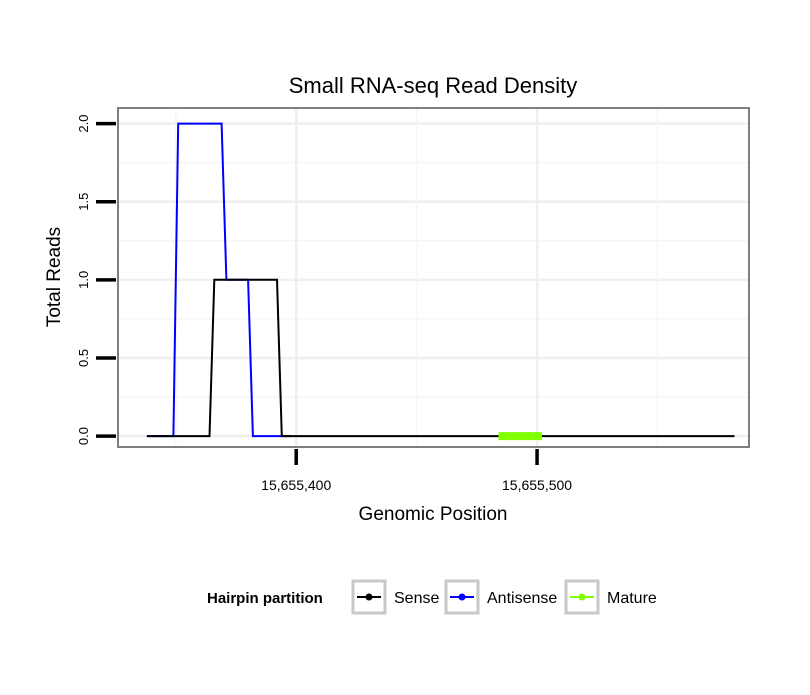  Describe the element at coordinates (83, 358) in the screenshot. I see `y-tick-label: 0.5` at that location.